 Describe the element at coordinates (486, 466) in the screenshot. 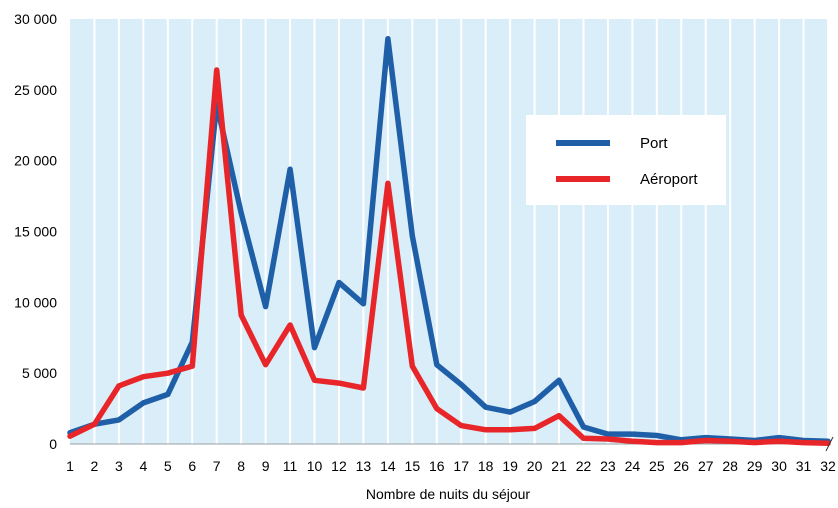

I see `x-tick-label: 18` at that location.